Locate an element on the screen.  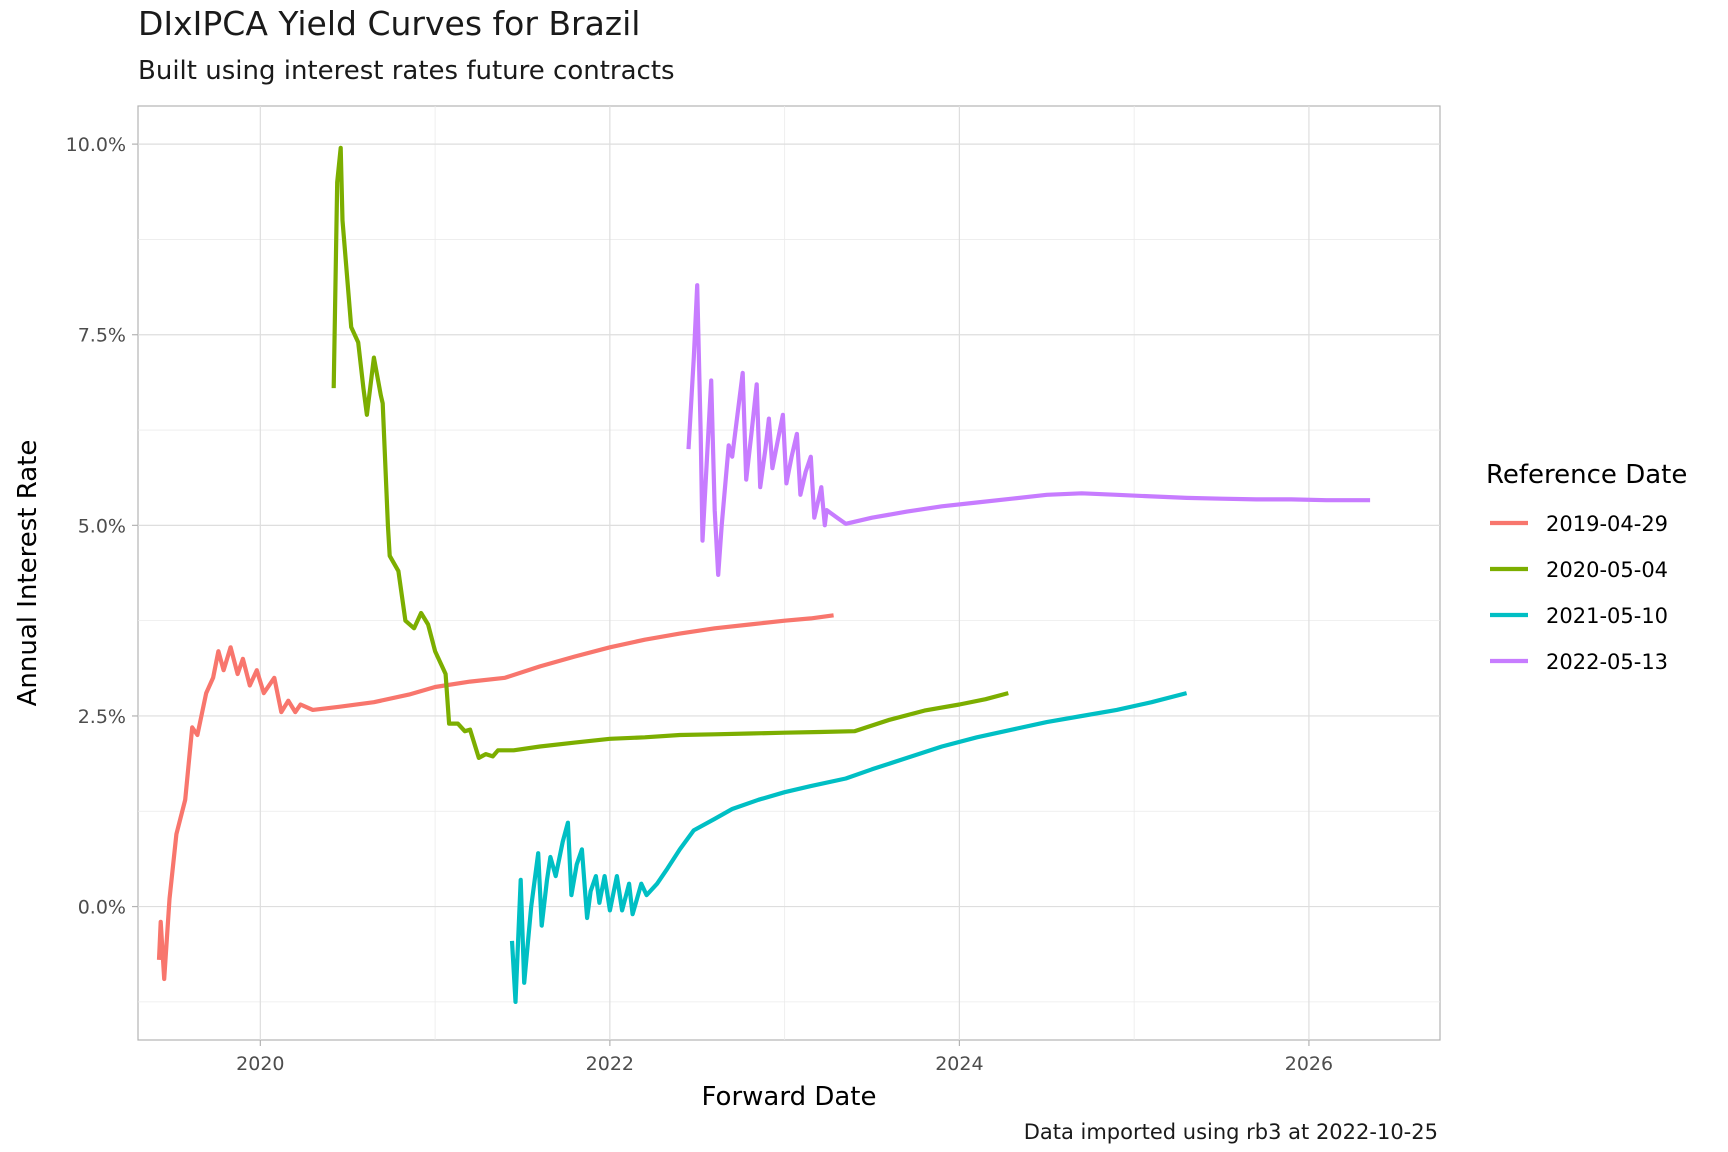
y-axis-ticks: 0.0% 2.5% 5.0% 7.5% 10.0% is located at coordinates (102, 526).